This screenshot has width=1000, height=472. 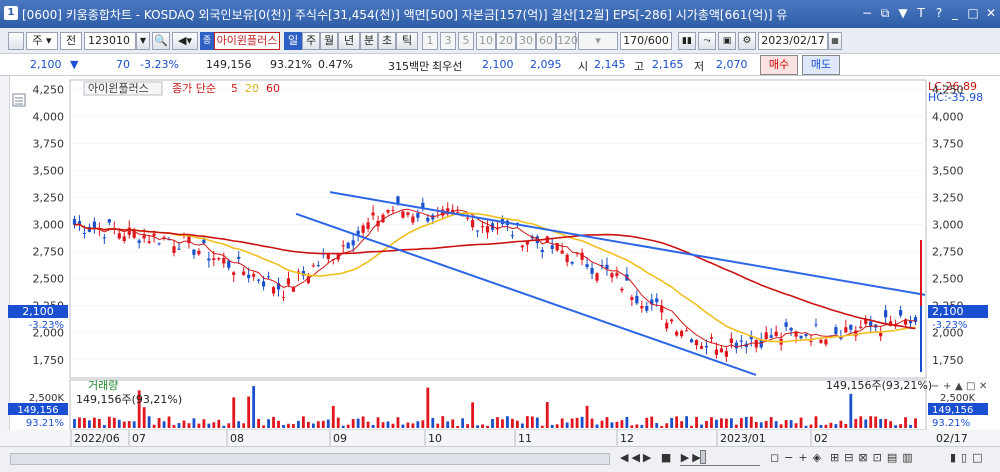 I want to click on interval-60: 60, so click(x=546, y=41).